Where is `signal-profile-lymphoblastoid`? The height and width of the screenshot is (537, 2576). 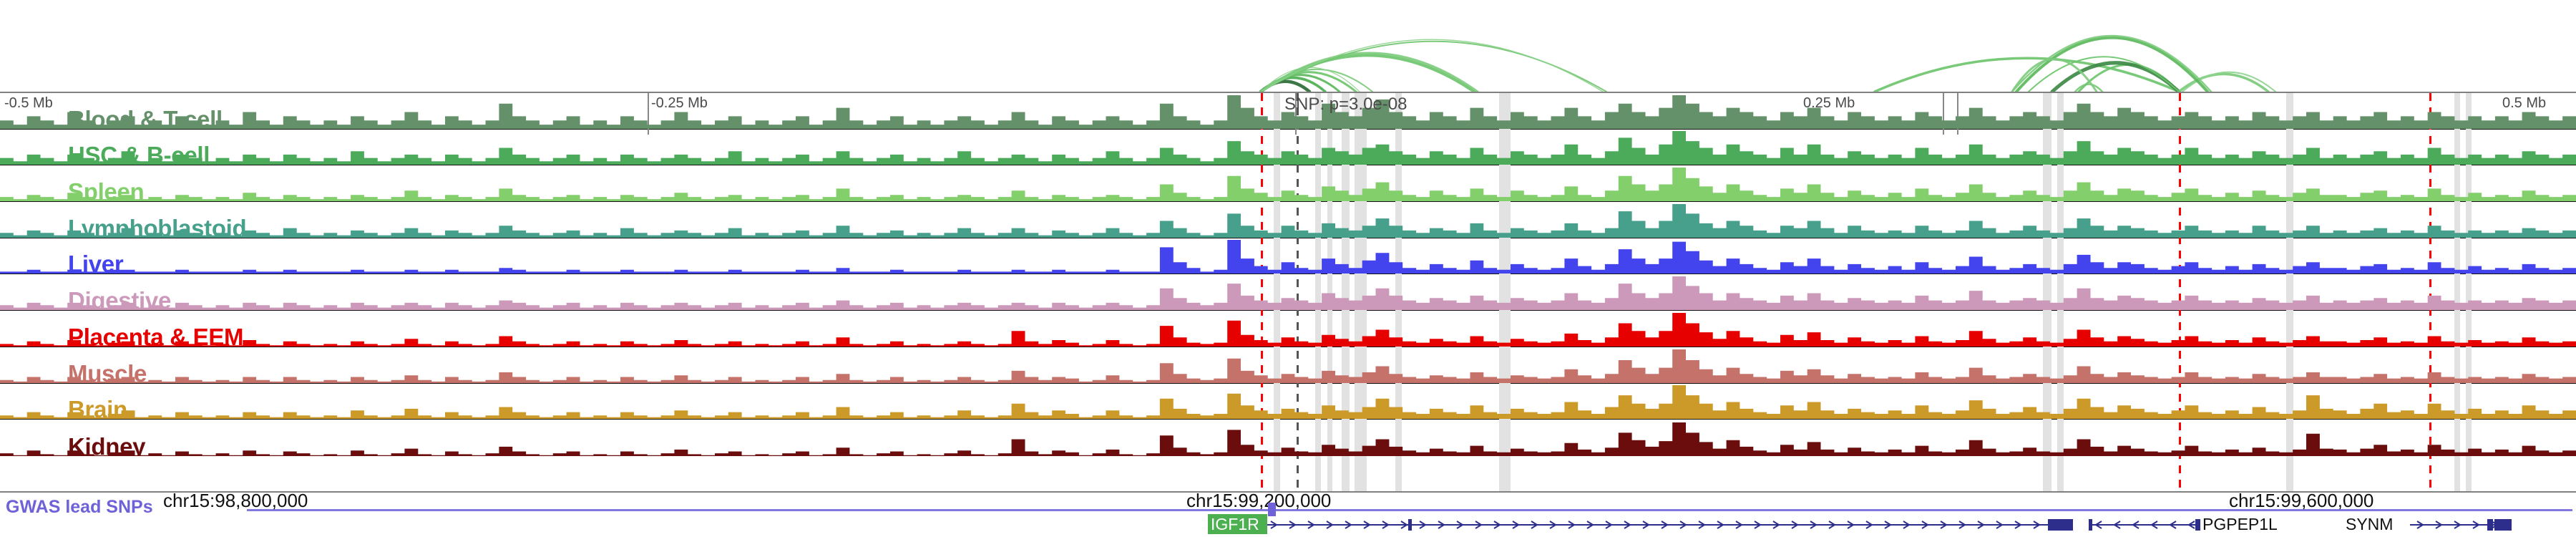
signal-profile-lymphoblastoid is located at coordinates (1288, 220).